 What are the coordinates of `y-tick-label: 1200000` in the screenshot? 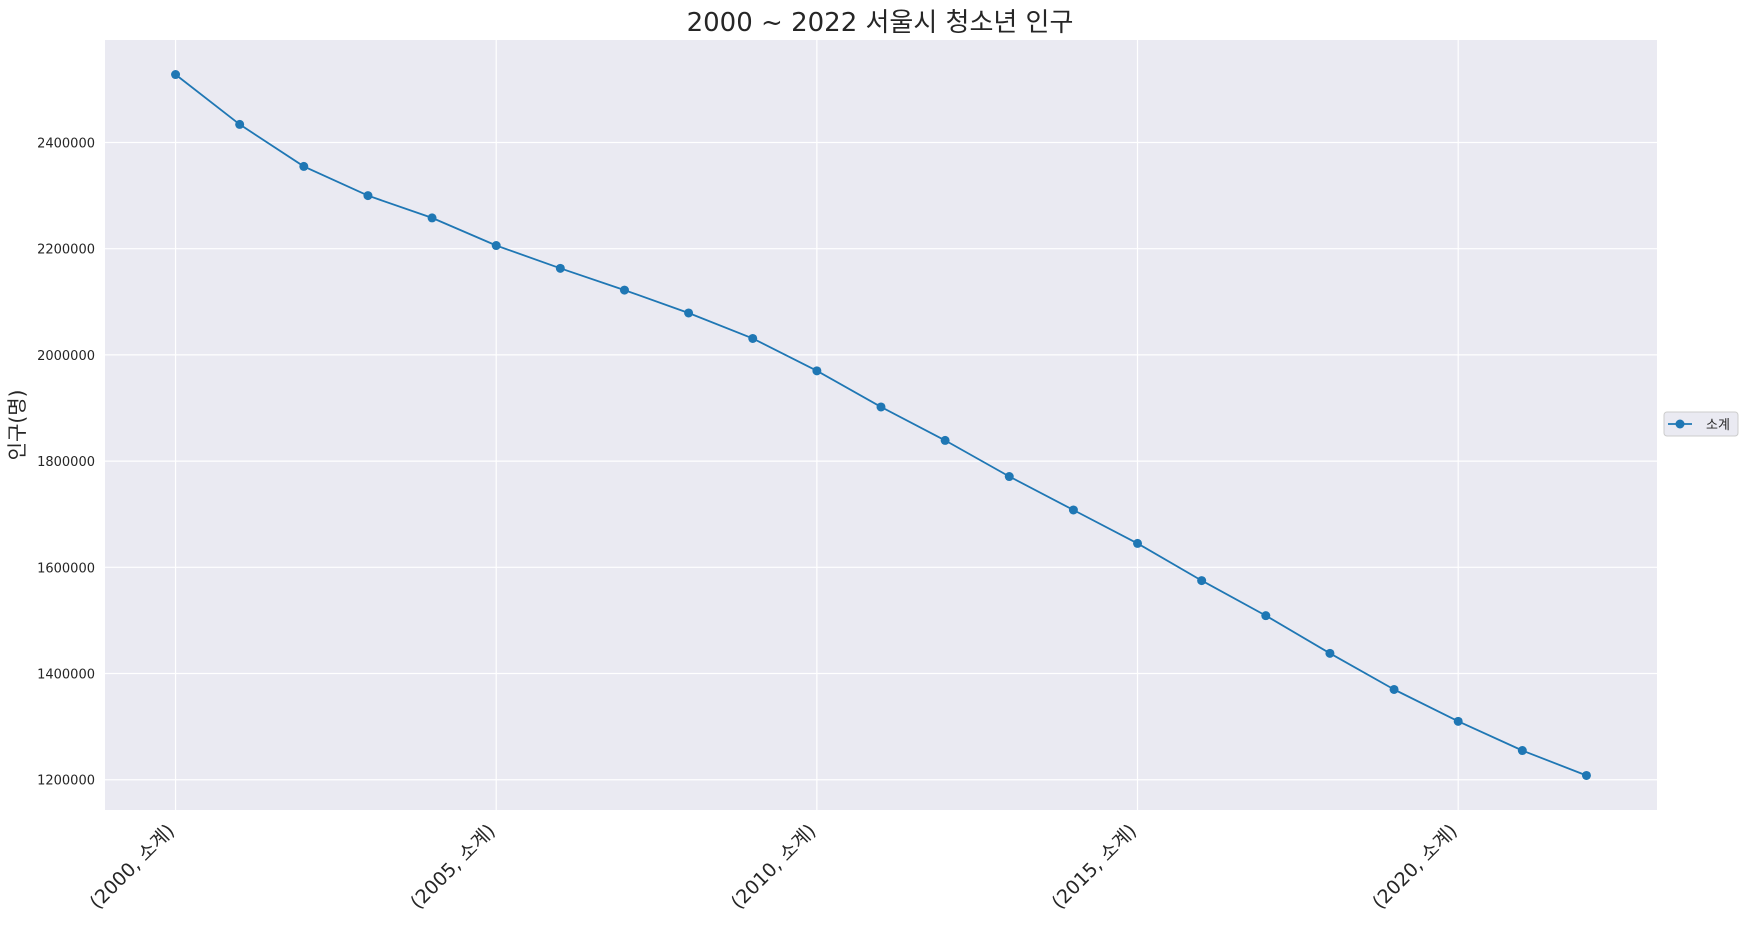 It's located at (66, 781).